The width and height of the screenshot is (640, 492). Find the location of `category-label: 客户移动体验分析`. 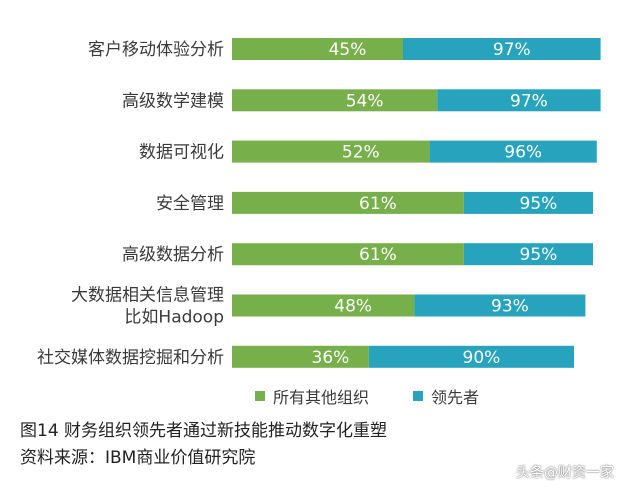

category-label: 客户移动体验分析 is located at coordinates (156, 50).